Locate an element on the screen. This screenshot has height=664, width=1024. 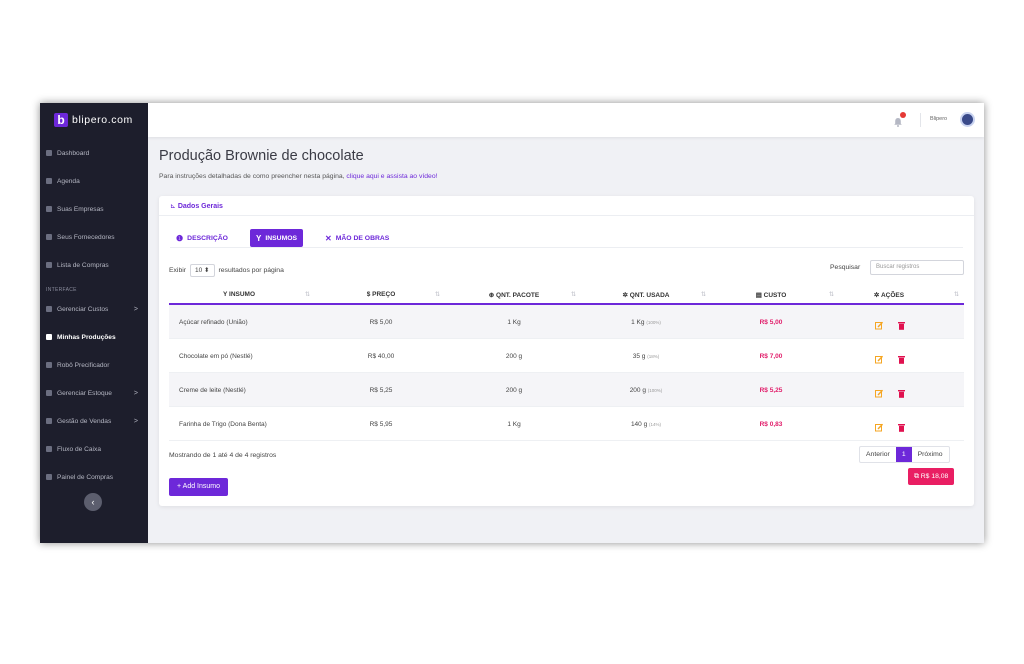
tab-label: INSUMOS is located at coordinates (281, 238).